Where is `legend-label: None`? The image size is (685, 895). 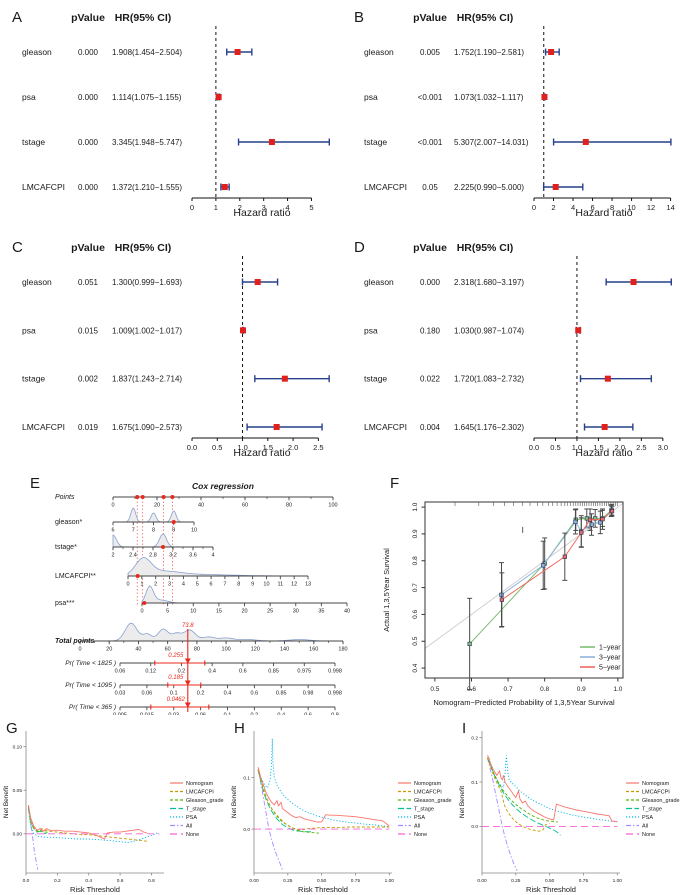 legend-label: None is located at coordinates (192, 835).